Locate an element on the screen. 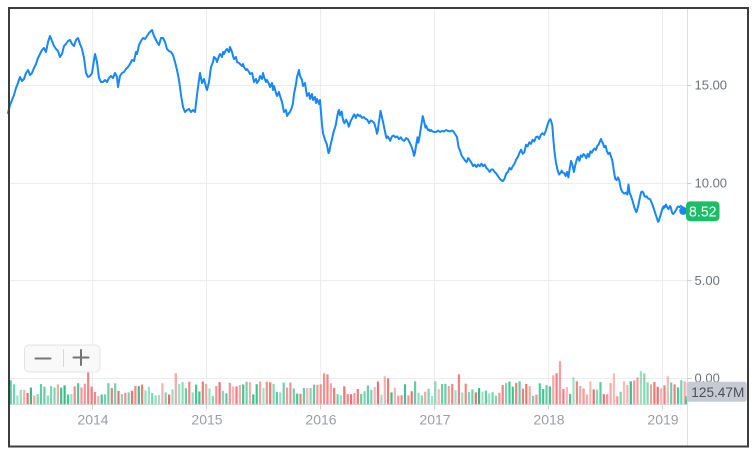  svg-text: 2017 is located at coordinates (434, 420).